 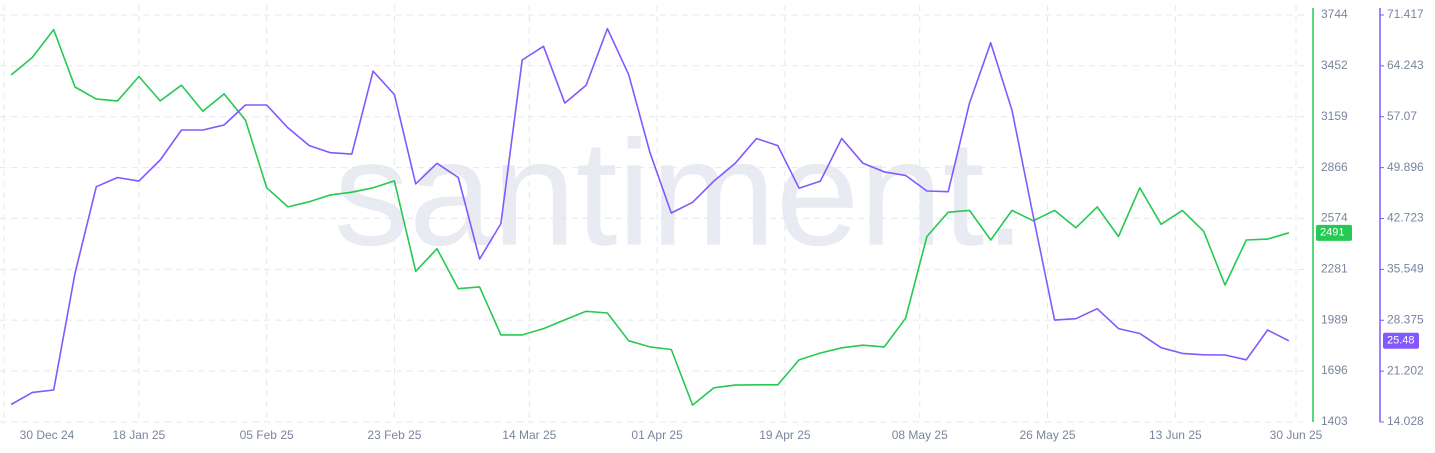 I want to click on y2-tick-label: 14.028, so click(x=1405, y=421).